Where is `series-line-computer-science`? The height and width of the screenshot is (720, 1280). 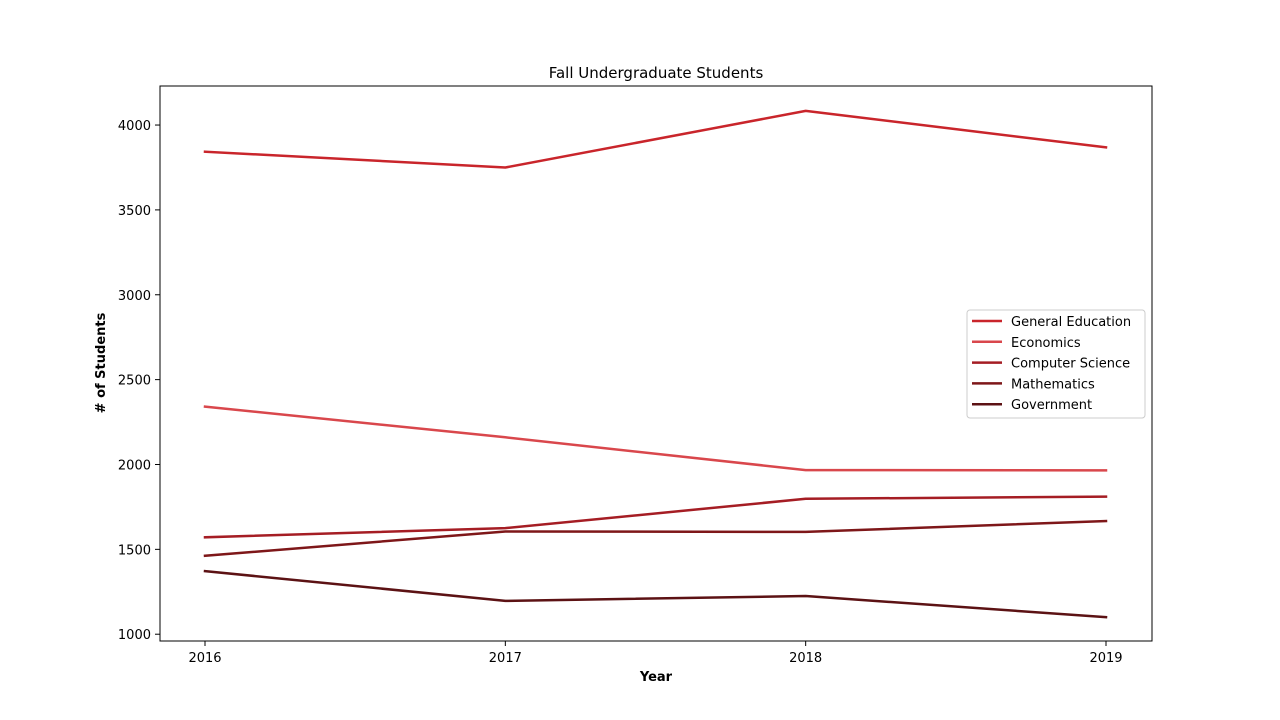
series-line-computer-science is located at coordinates (655, 517).